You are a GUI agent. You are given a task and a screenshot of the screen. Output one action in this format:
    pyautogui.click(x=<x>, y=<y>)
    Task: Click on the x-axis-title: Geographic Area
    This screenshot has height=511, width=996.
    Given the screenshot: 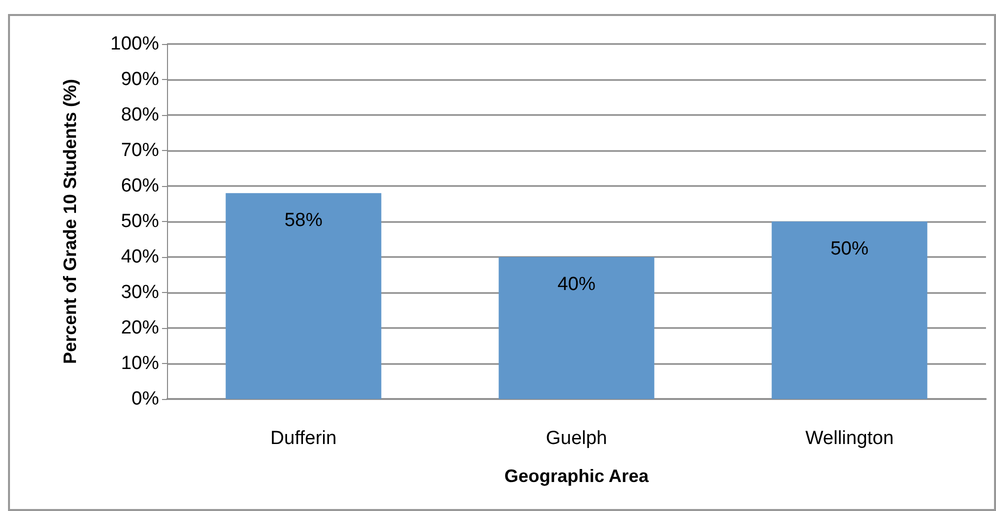 What is the action you would take?
    pyautogui.click(x=577, y=476)
    